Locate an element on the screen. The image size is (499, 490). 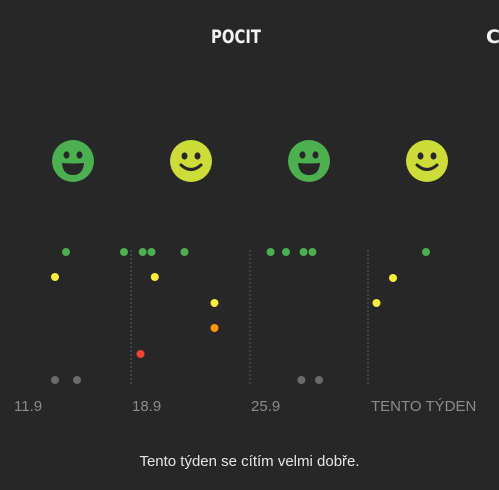
mood-summary-text: Tento týden se cítím velmi dobře. is located at coordinates (249, 461).